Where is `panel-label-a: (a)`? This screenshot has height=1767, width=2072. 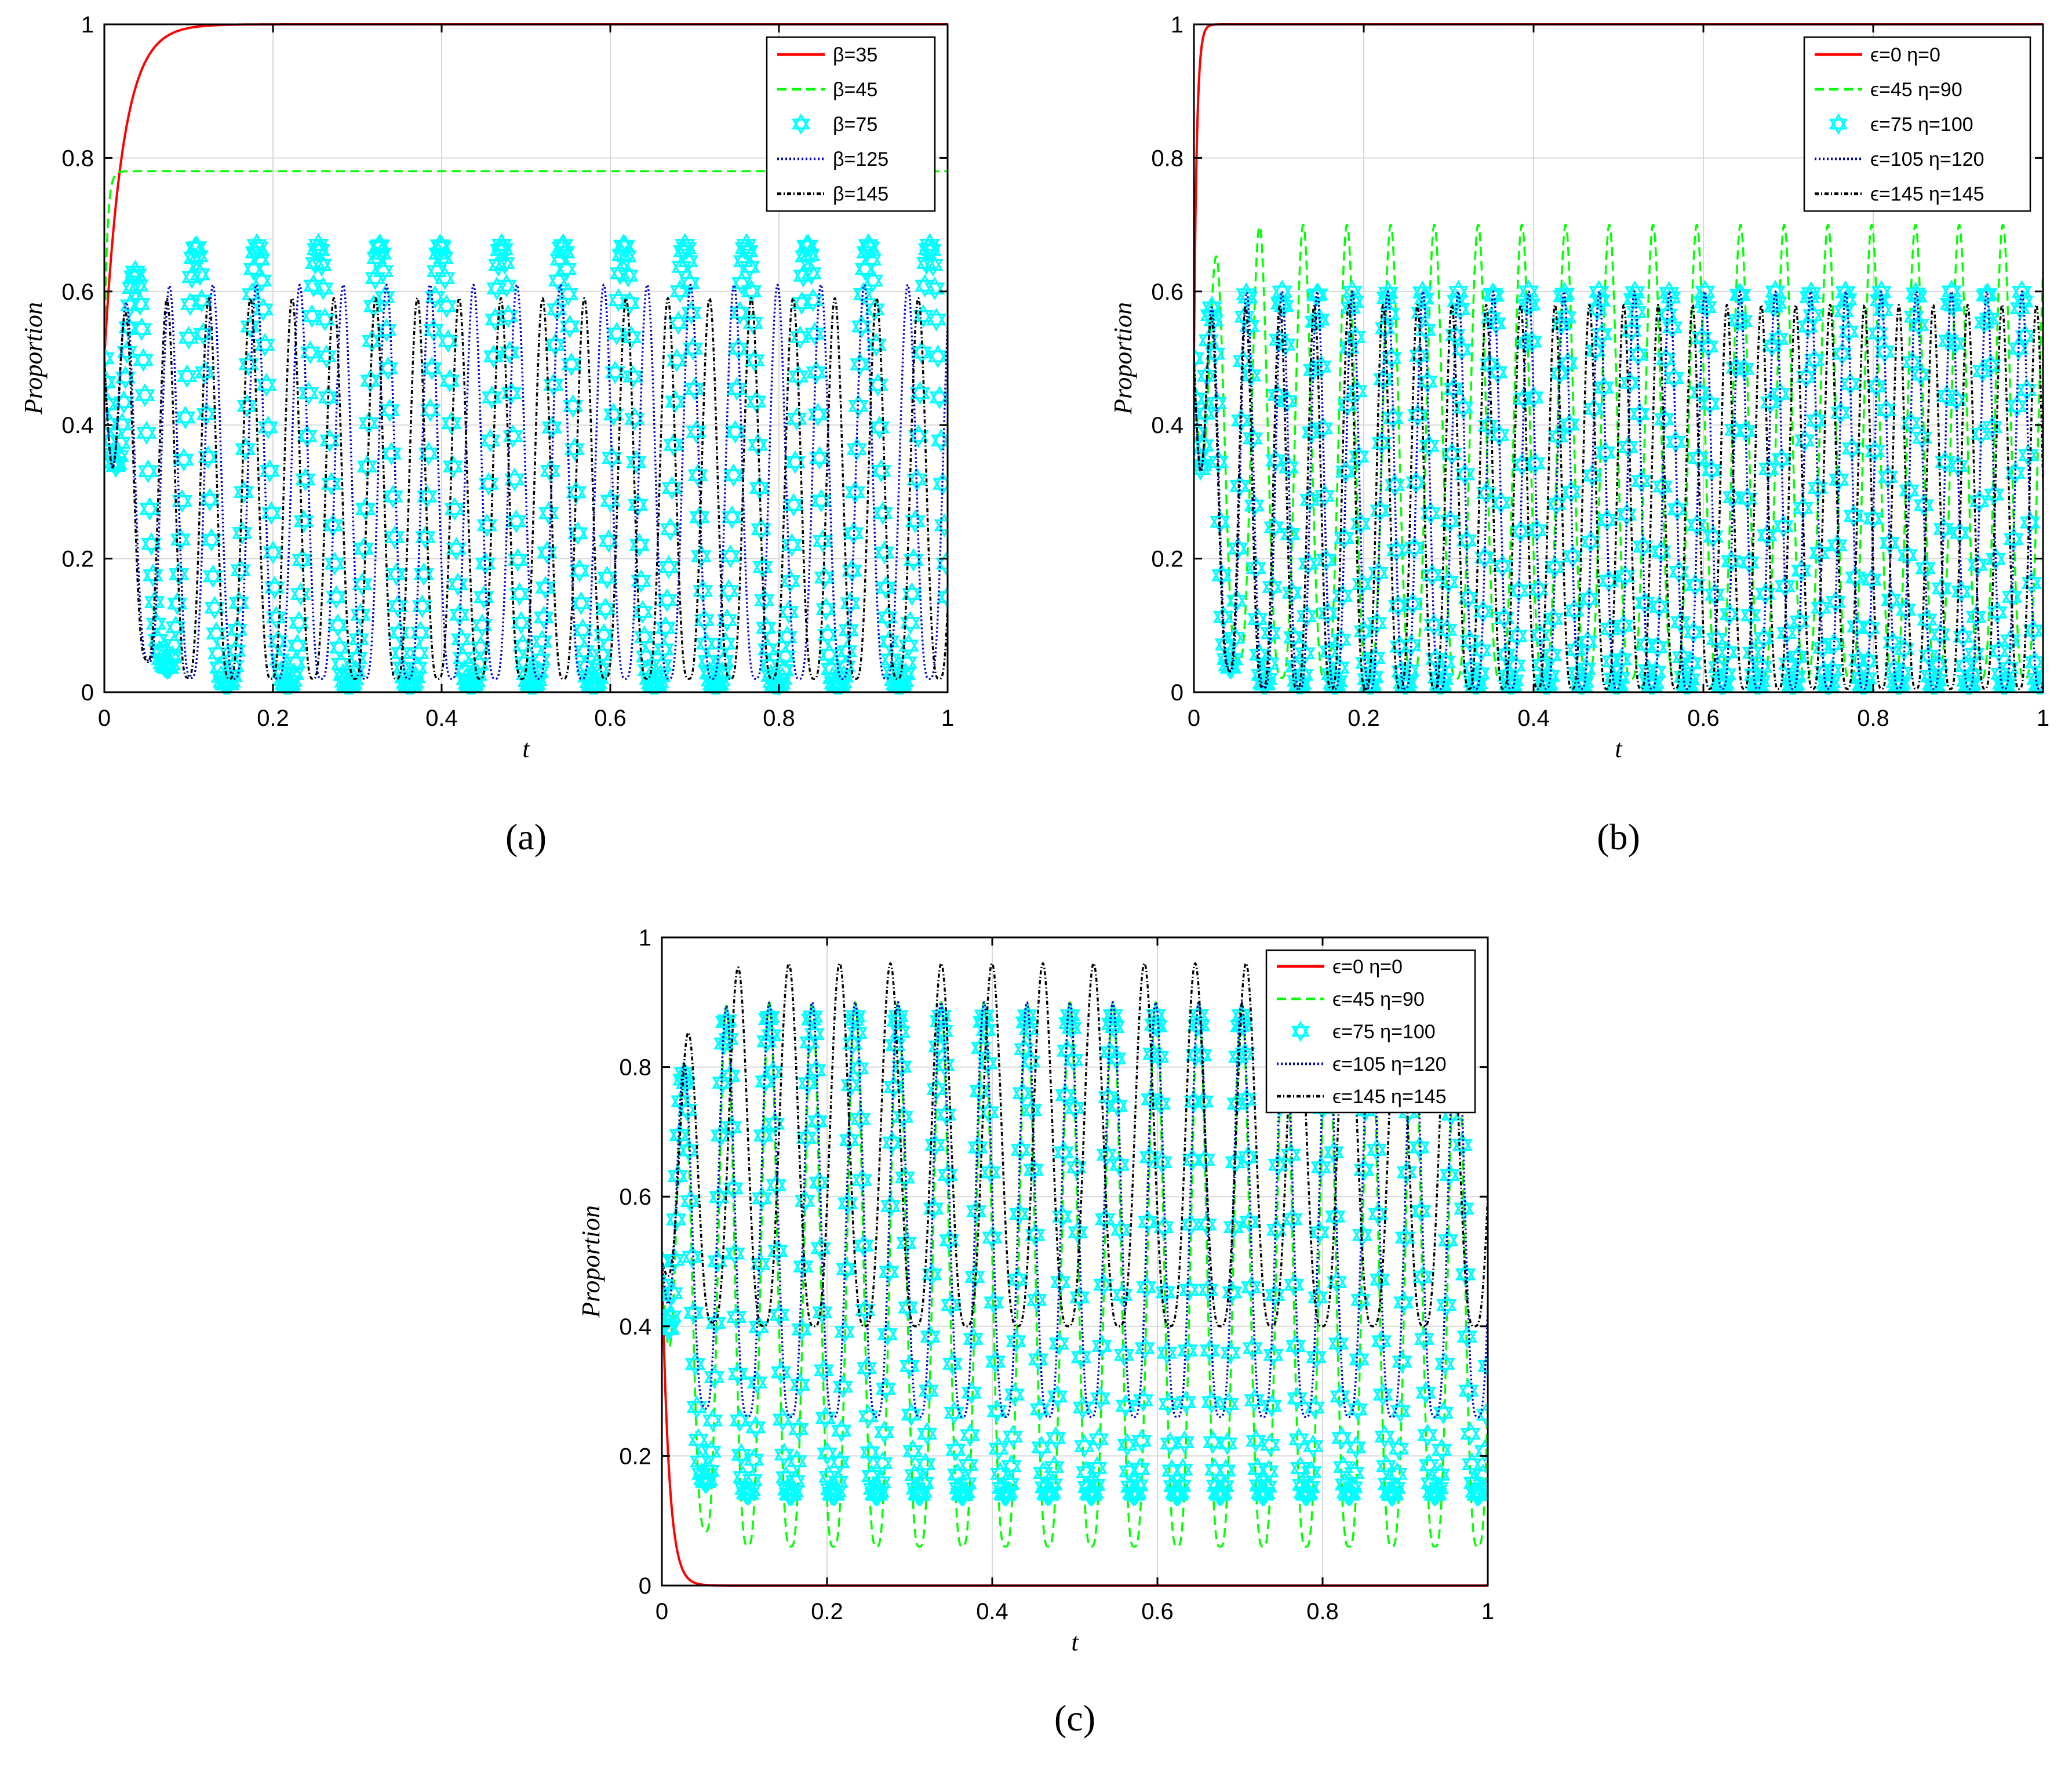 panel-label-a: (a) is located at coordinates (526, 836).